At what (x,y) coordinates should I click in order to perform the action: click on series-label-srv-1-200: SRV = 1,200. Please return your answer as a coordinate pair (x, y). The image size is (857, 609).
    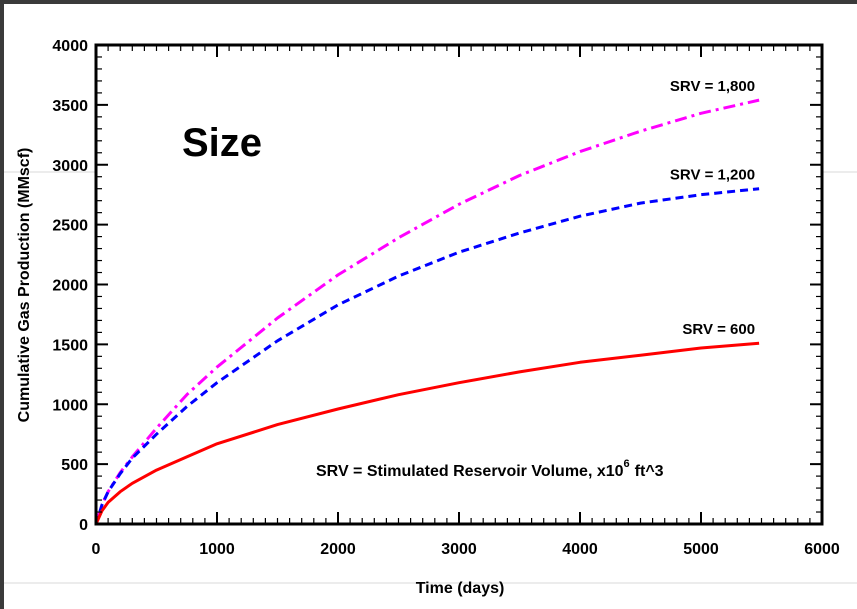
    Looking at the image, I should click on (712, 175).